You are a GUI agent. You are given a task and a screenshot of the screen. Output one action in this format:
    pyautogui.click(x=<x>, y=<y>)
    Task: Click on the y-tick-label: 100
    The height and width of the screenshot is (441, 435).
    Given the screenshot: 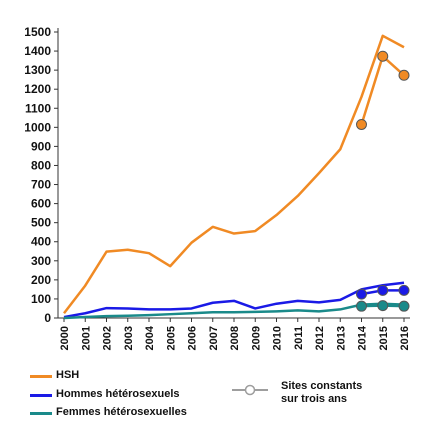 What is the action you would take?
    pyautogui.click(x=41, y=299)
    